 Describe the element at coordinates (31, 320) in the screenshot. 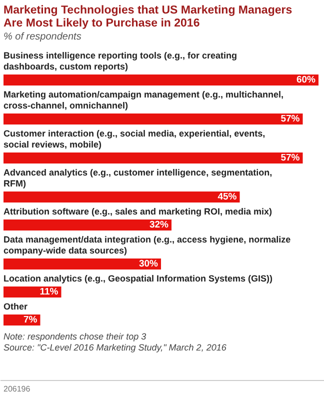

I see `data-label: 7%` at that location.